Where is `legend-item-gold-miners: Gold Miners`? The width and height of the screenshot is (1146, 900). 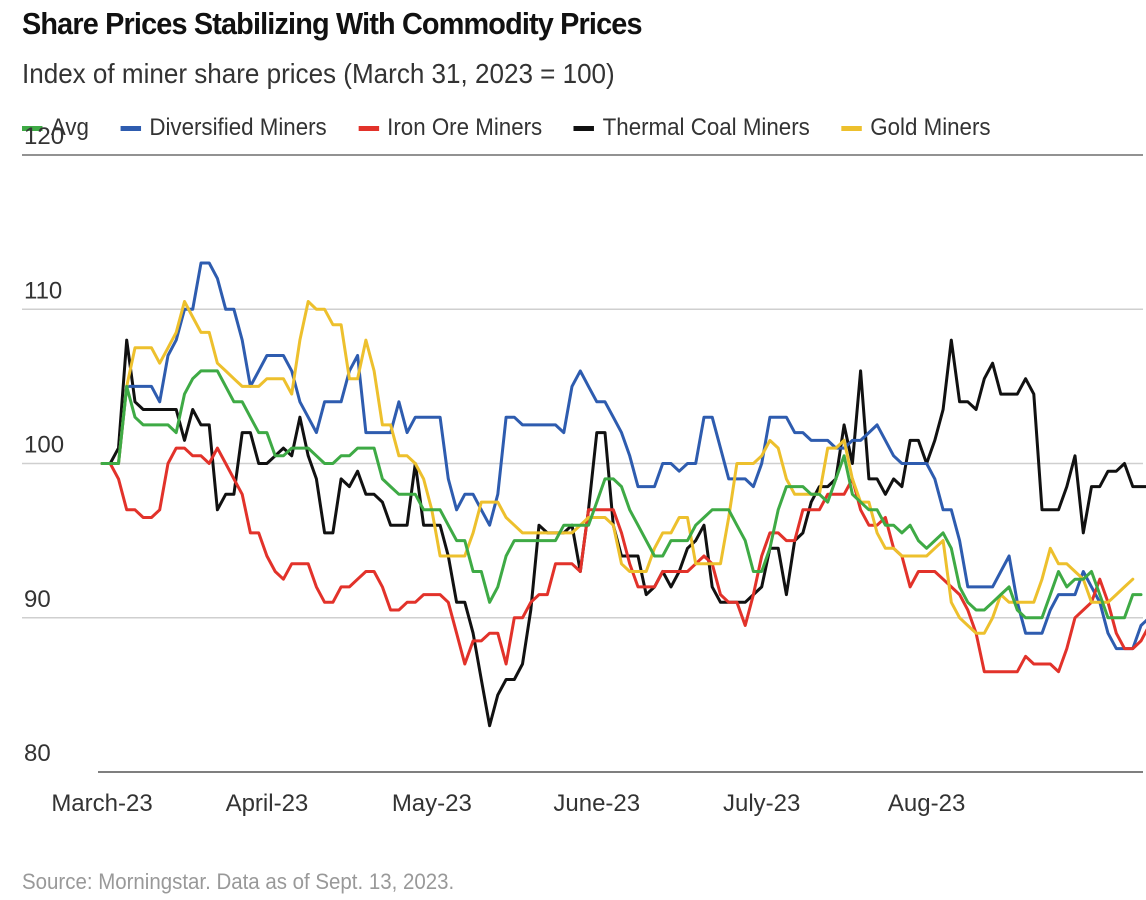
legend-item-gold-miners: Gold Miners is located at coordinates (916, 128).